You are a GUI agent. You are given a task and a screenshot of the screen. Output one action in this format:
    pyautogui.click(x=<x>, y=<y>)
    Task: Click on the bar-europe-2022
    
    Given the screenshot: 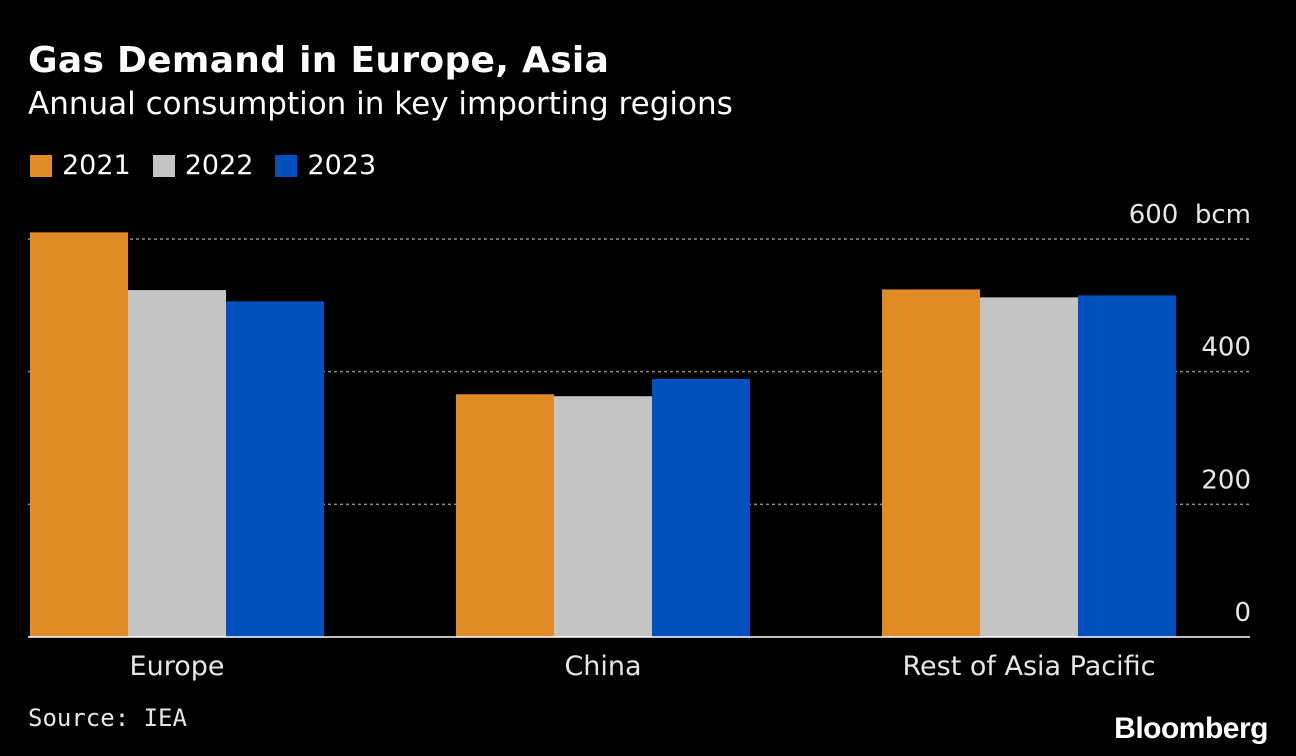 What is the action you would take?
    pyautogui.click(x=177, y=463)
    